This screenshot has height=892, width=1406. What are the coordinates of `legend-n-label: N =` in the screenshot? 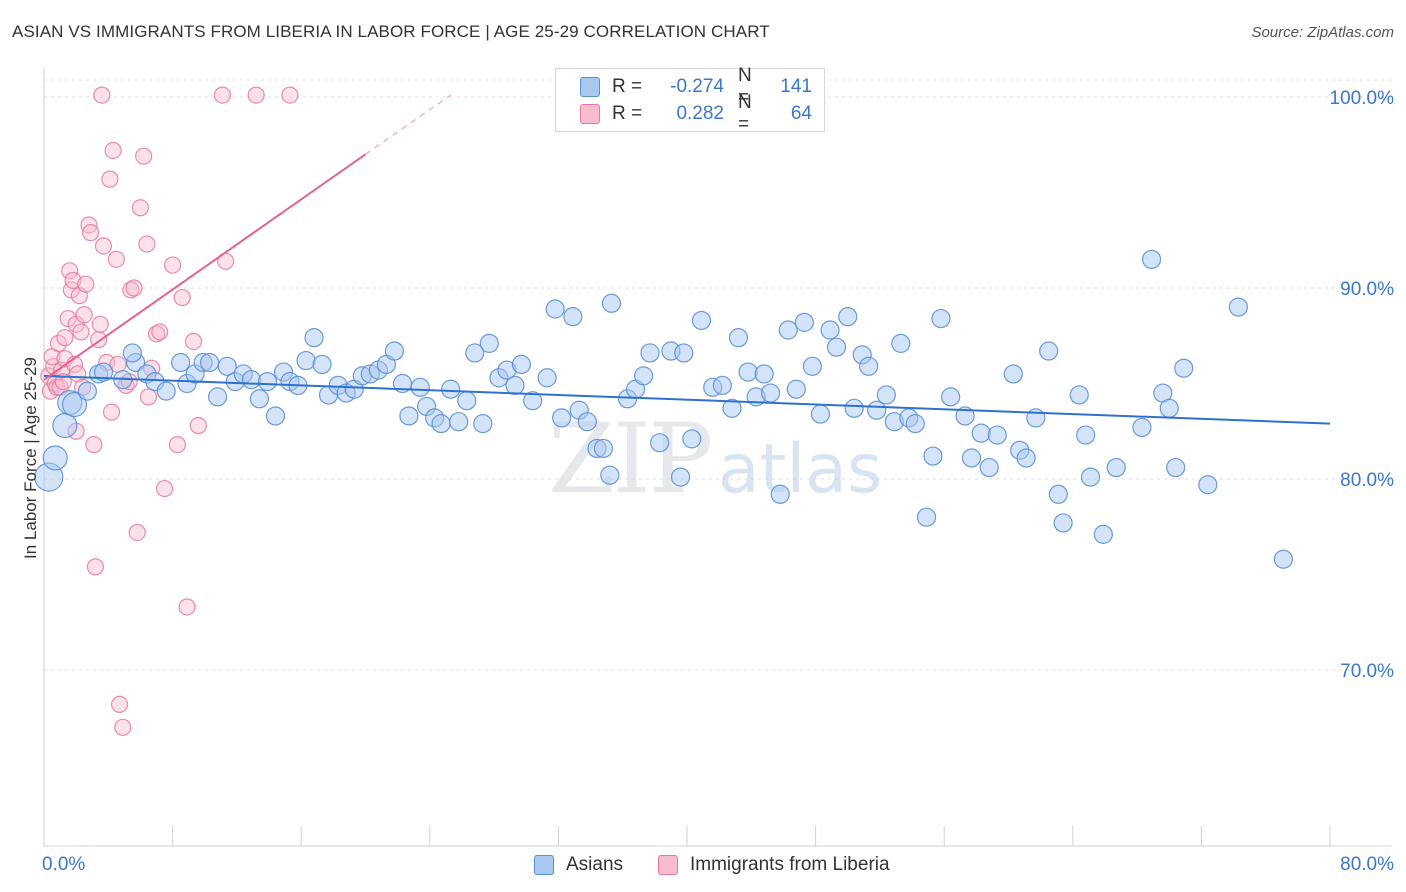 It's located at (745, 113).